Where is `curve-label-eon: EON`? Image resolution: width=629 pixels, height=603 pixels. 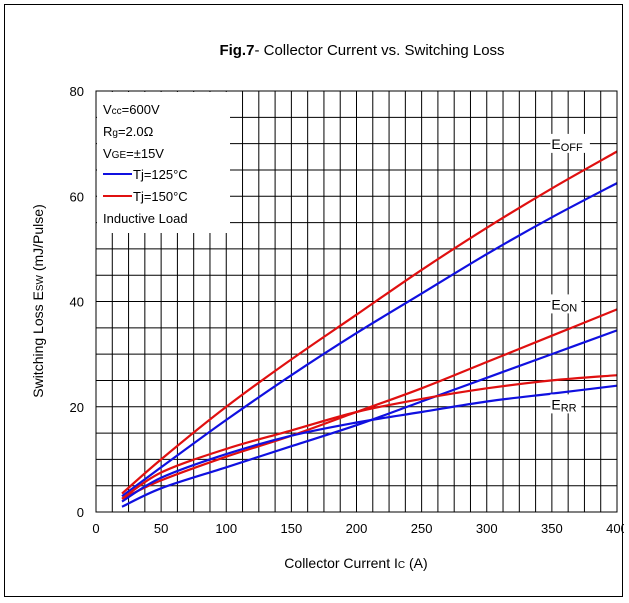 curve-label-eon: EON is located at coordinates (564, 305).